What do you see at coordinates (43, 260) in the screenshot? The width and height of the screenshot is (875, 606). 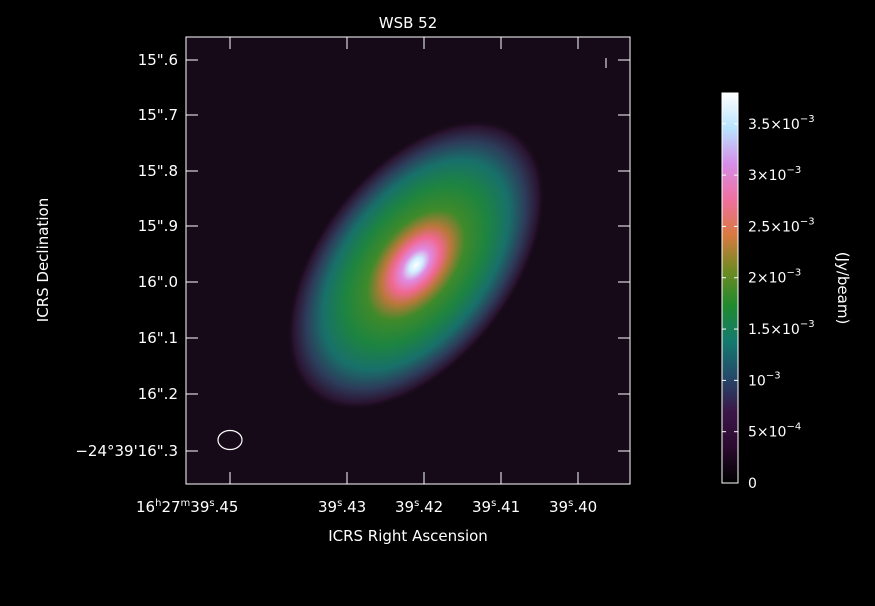 I see `y-axis-label: ICRS Declination` at bounding box center [43, 260].